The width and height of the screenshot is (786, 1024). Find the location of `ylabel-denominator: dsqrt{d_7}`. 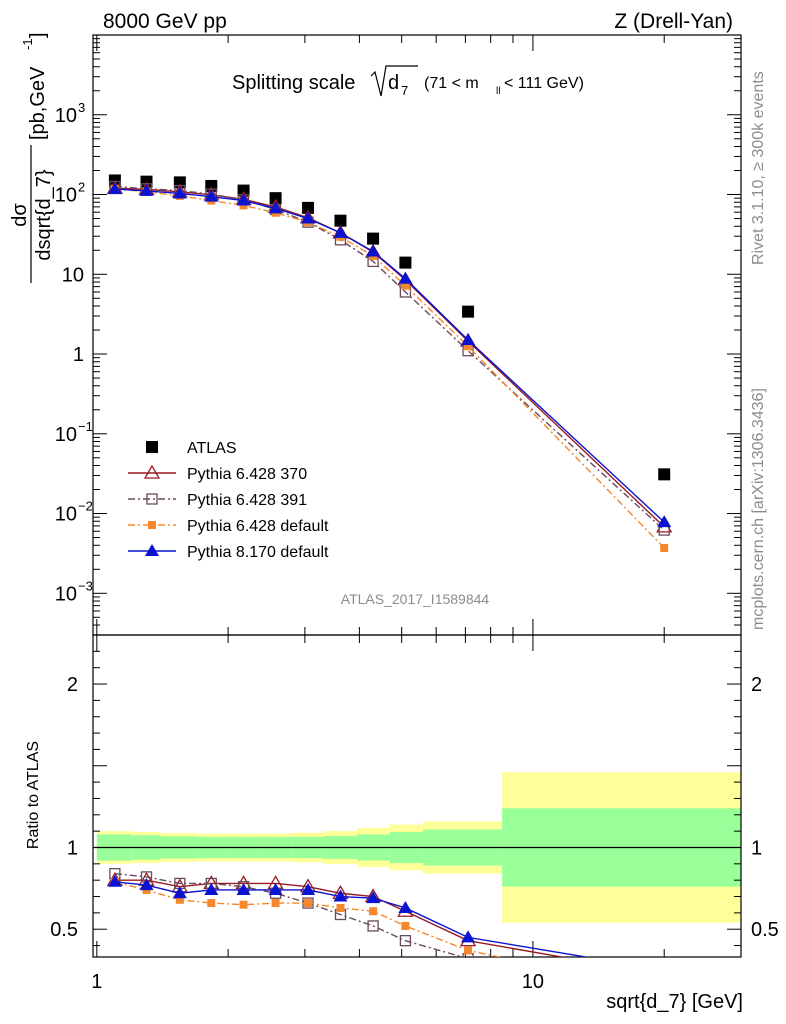

ylabel-denominator: dsqrt{d_7} is located at coordinates (44, 215).